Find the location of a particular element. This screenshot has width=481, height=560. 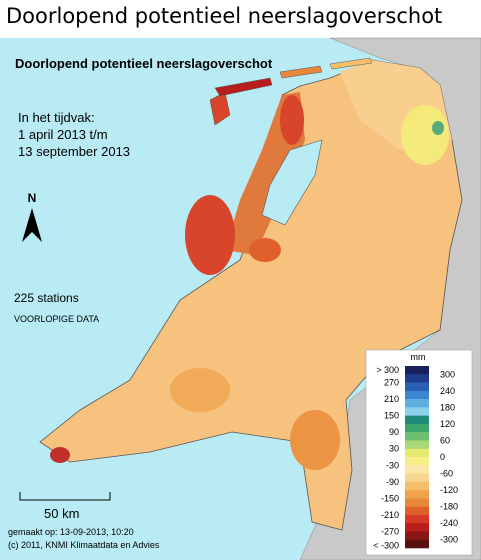

legend-label: 180 is located at coordinates (447, 407).